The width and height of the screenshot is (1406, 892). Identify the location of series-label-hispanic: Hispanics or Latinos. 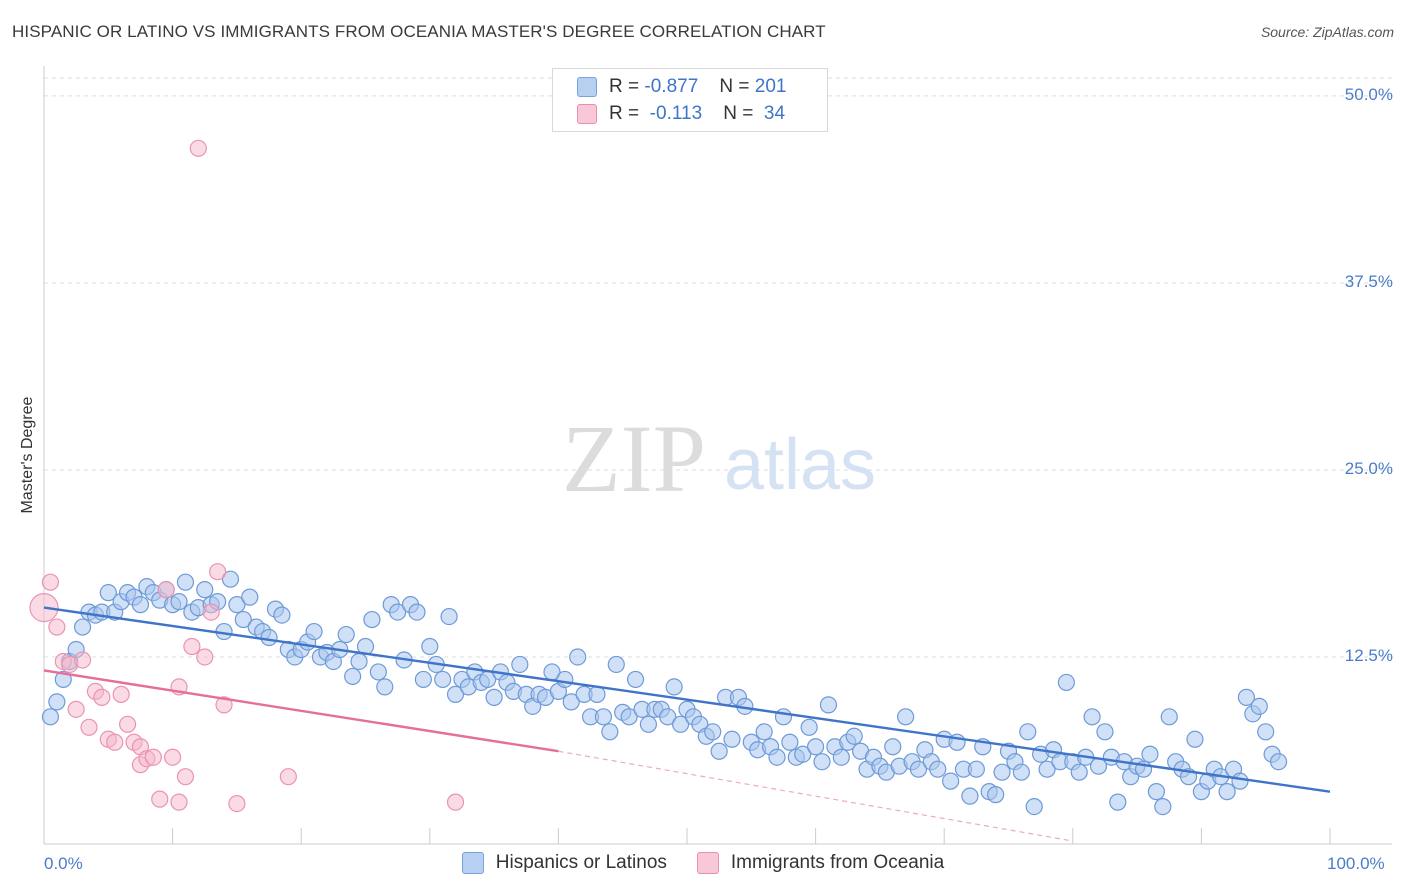
(581, 862).